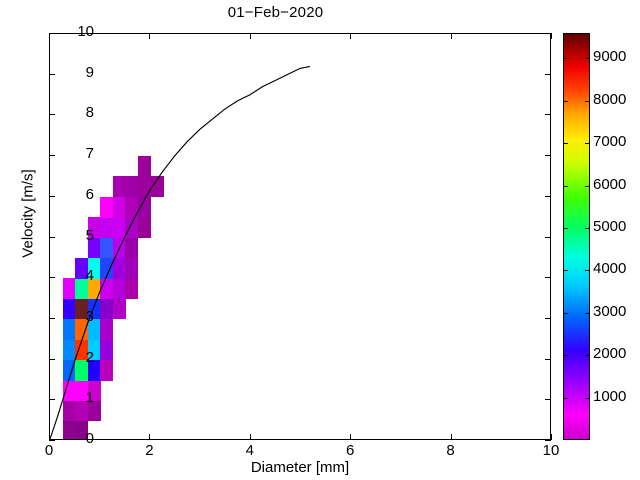 This screenshot has height=480, width=640. I want to click on colorbar-tick-label: 2000, so click(610, 354).